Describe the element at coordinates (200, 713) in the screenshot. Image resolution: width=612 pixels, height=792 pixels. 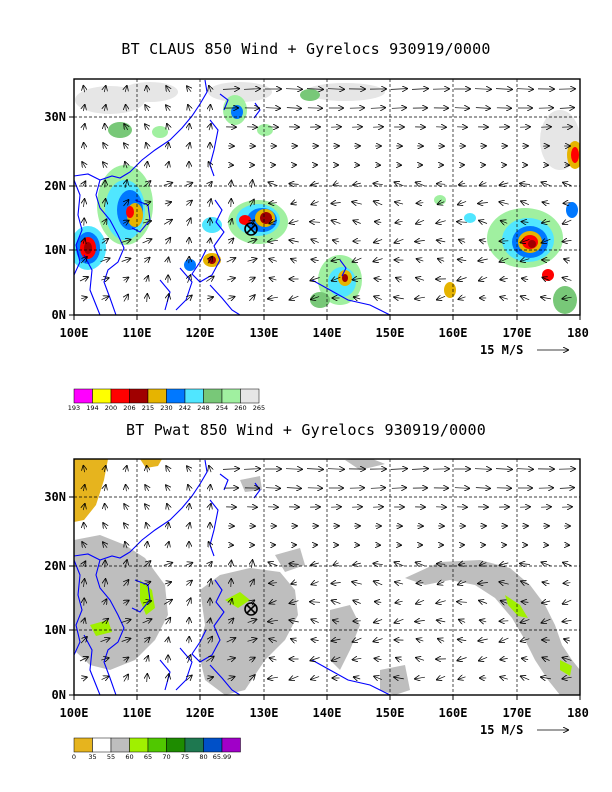
I see `pwat-xtick: 120E` at that location.